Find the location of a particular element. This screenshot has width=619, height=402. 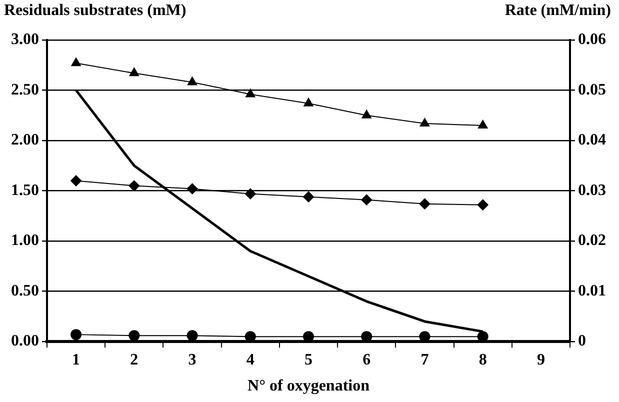

y-tick-label: 3.00 is located at coordinates (25, 39).